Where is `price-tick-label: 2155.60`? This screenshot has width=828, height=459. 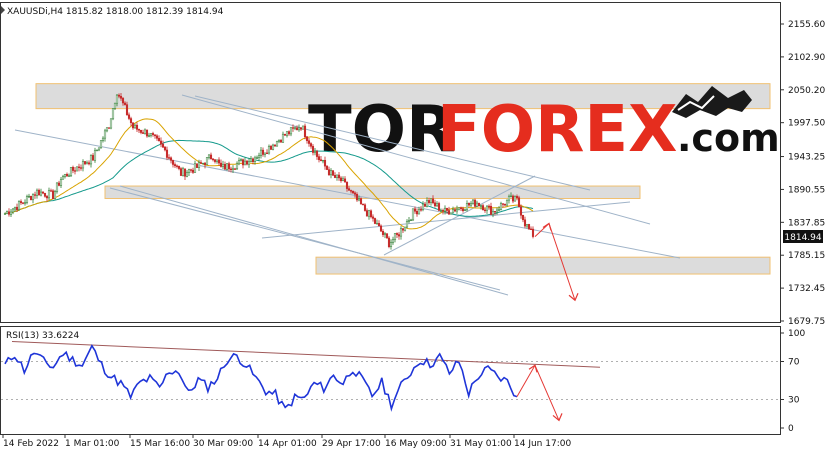 price-tick-label: 2155.60 is located at coordinates (806, 25).